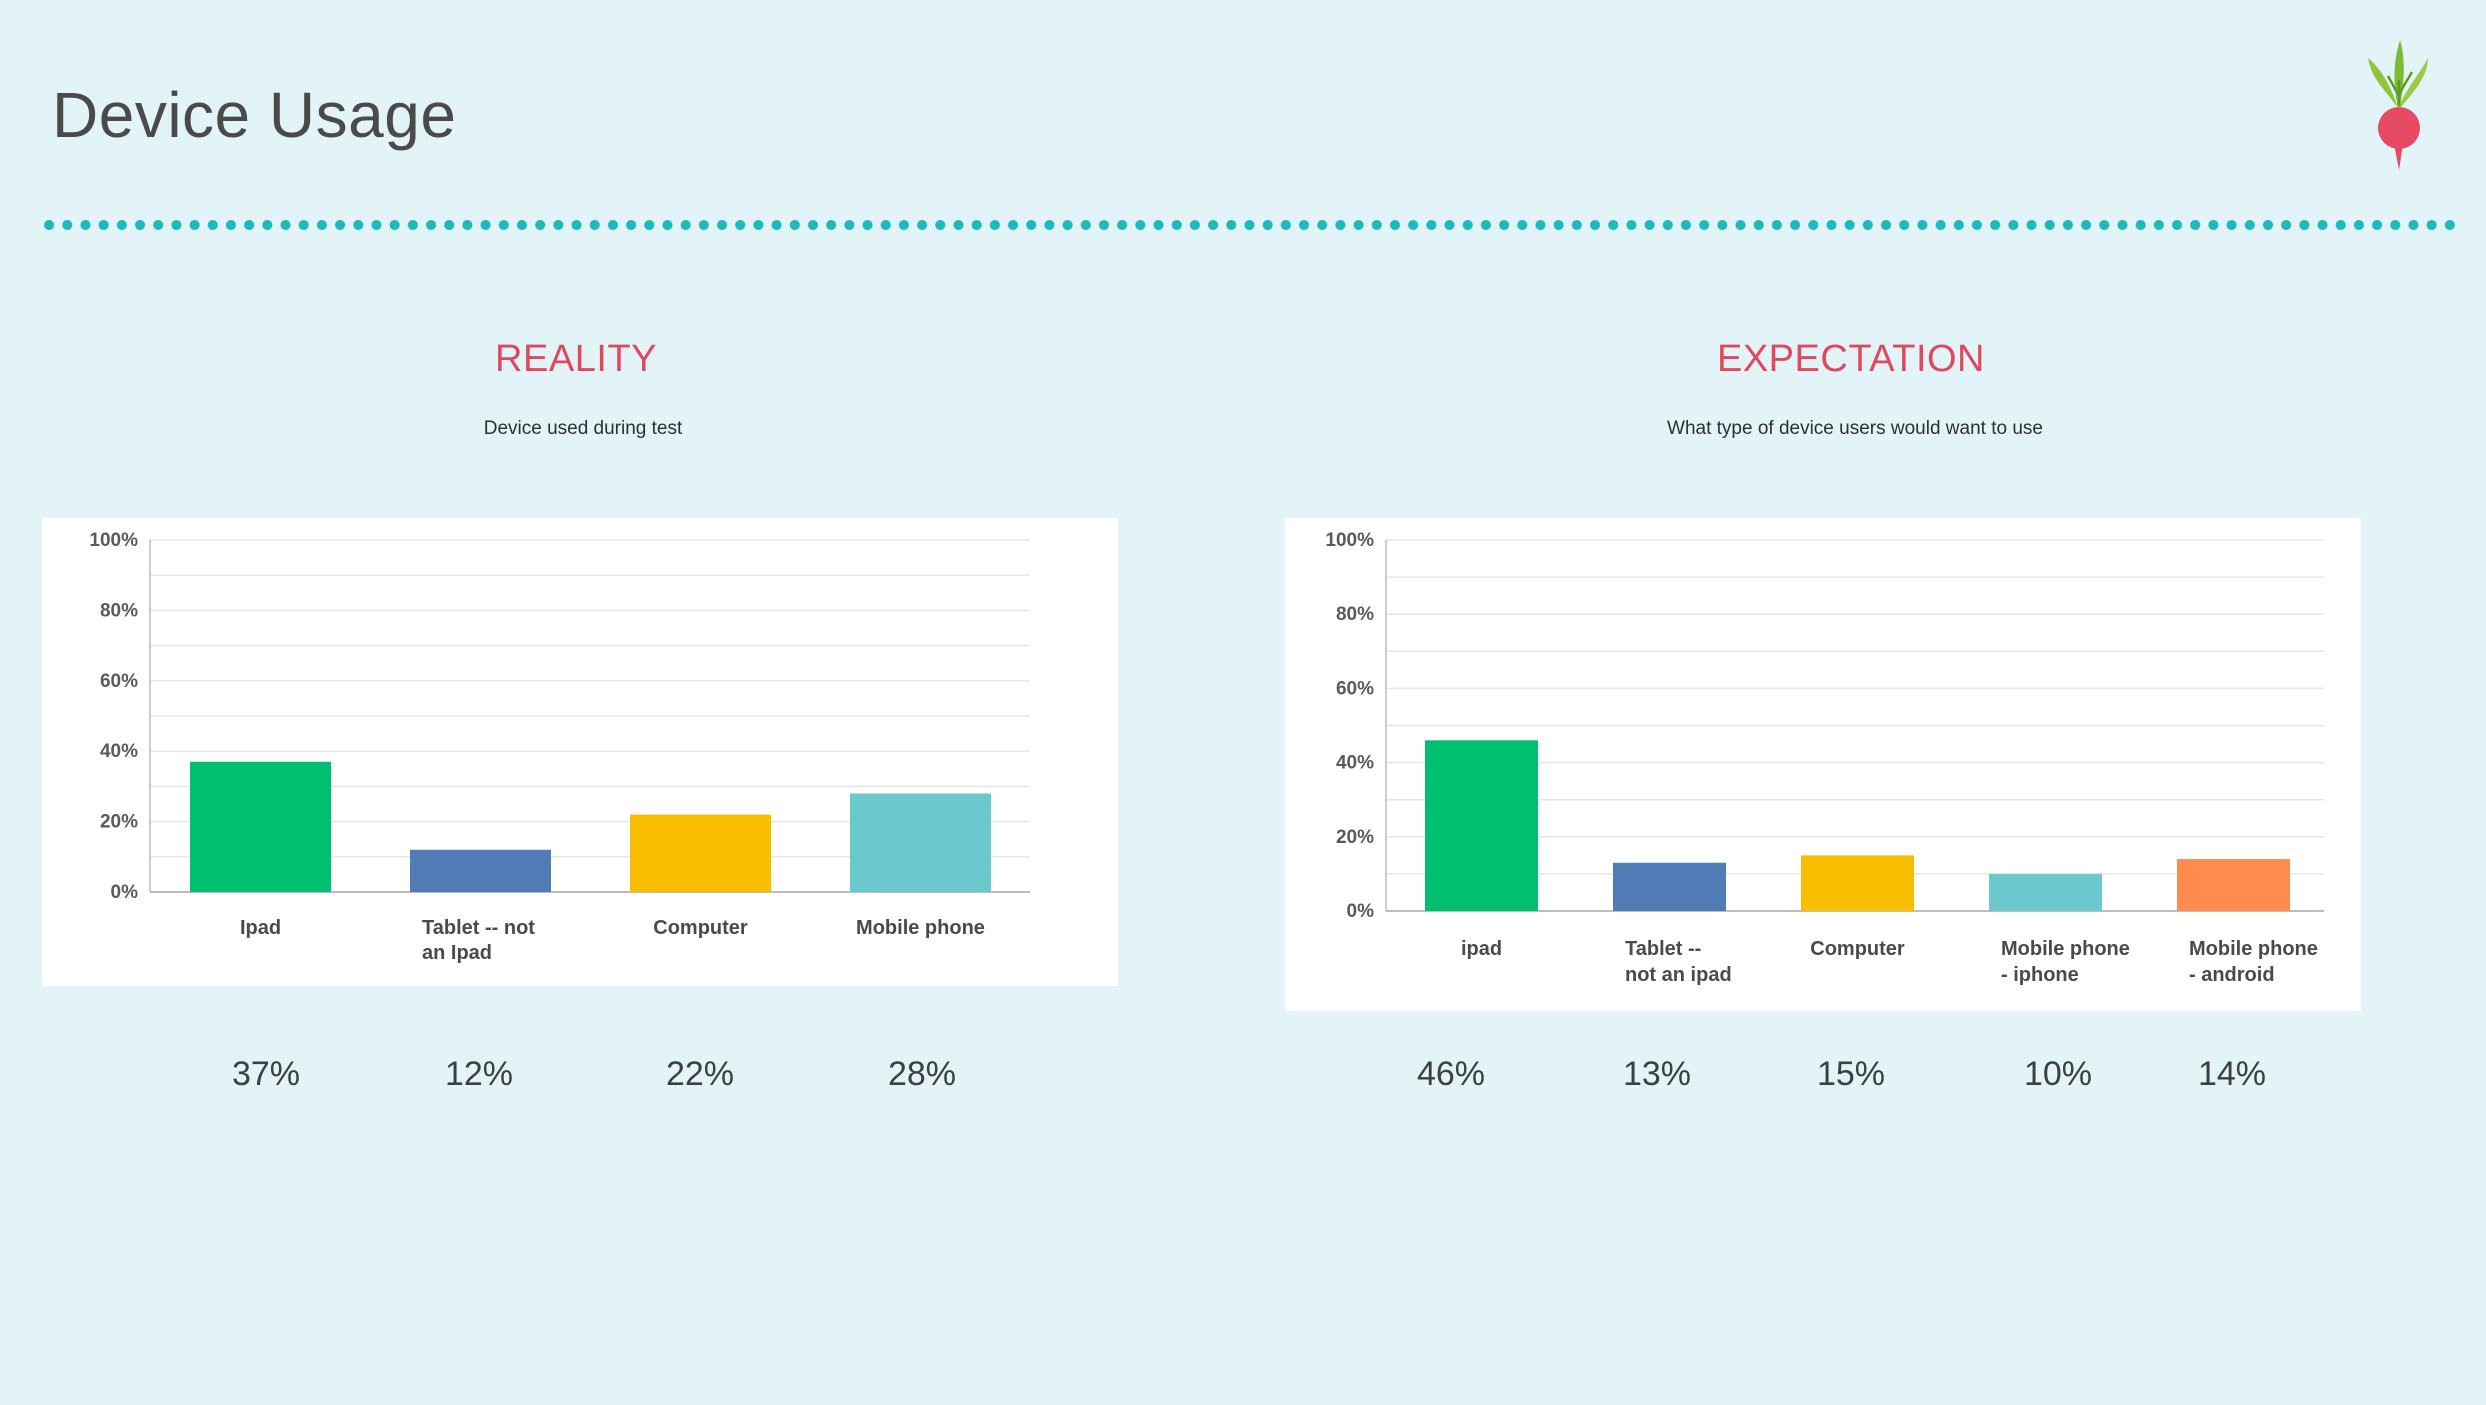 The width and height of the screenshot is (2486, 1405). I want to click on x-tick-label: - android, so click(2232, 975).